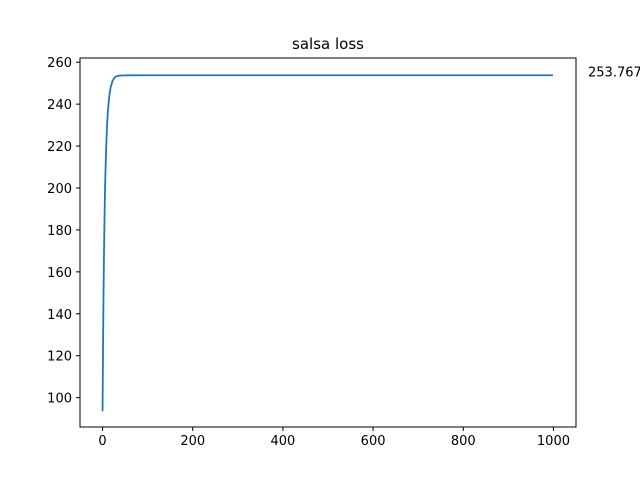  Describe the element at coordinates (328, 44) in the screenshot. I see `chart-title: salsa loss` at that location.